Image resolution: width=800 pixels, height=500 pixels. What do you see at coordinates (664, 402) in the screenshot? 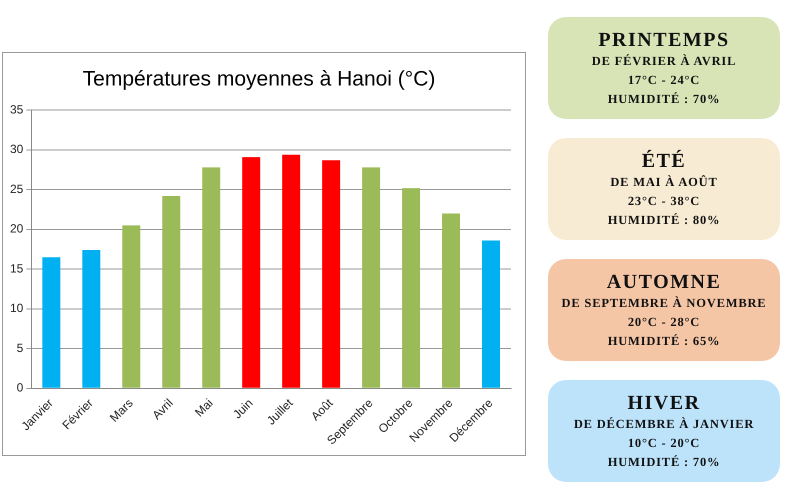
I see `text: HIVER` at bounding box center [664, 402].